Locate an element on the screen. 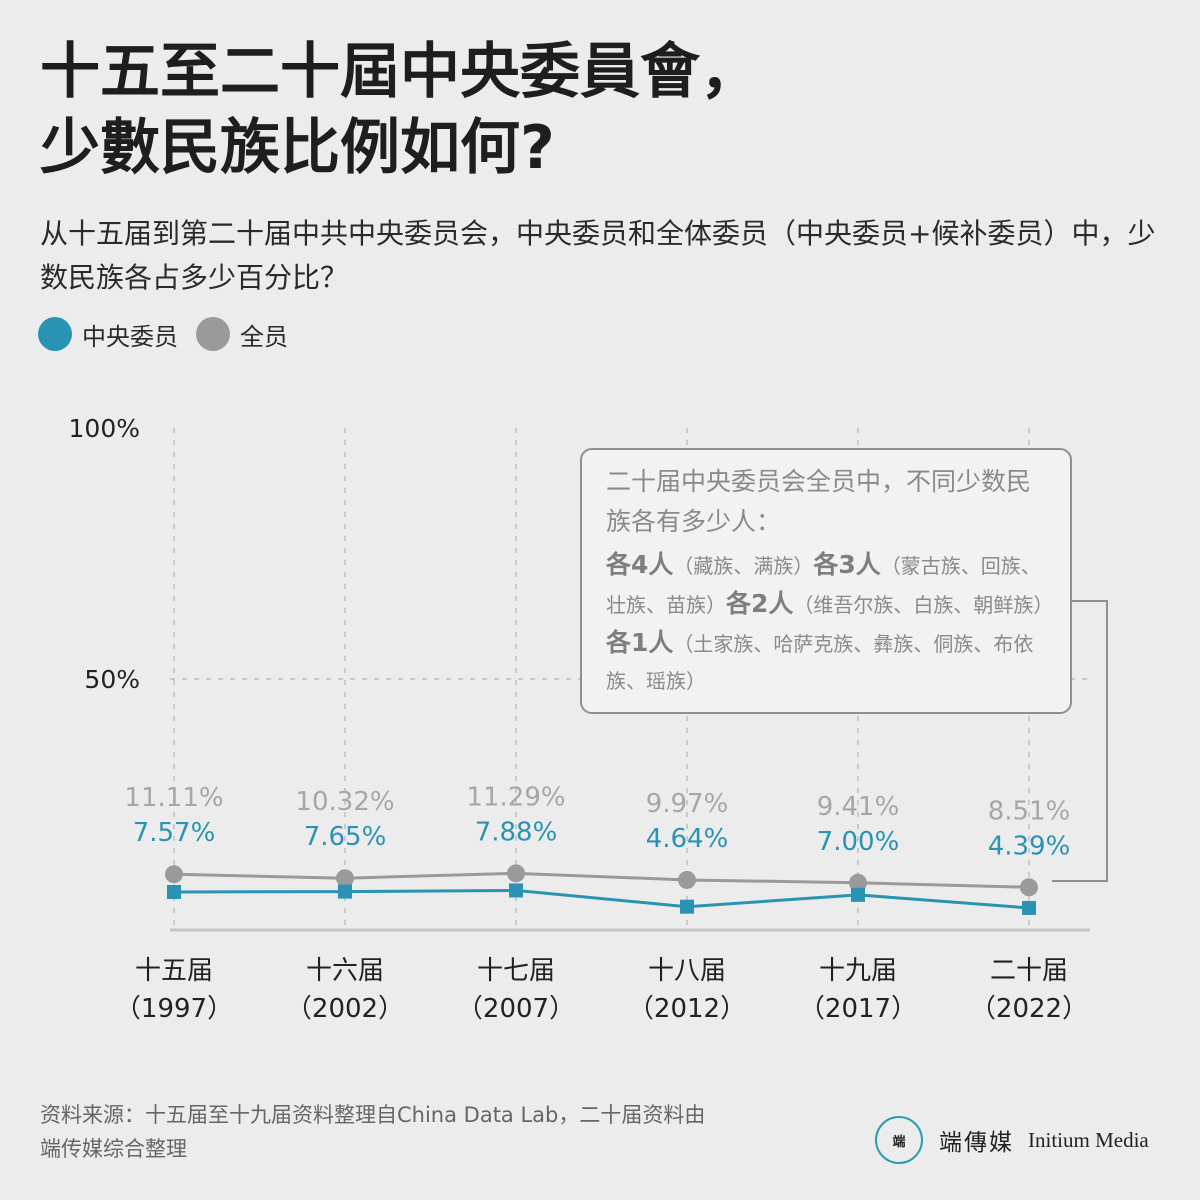  data-label-central: 7.00% is located at coordinates (858, 842).